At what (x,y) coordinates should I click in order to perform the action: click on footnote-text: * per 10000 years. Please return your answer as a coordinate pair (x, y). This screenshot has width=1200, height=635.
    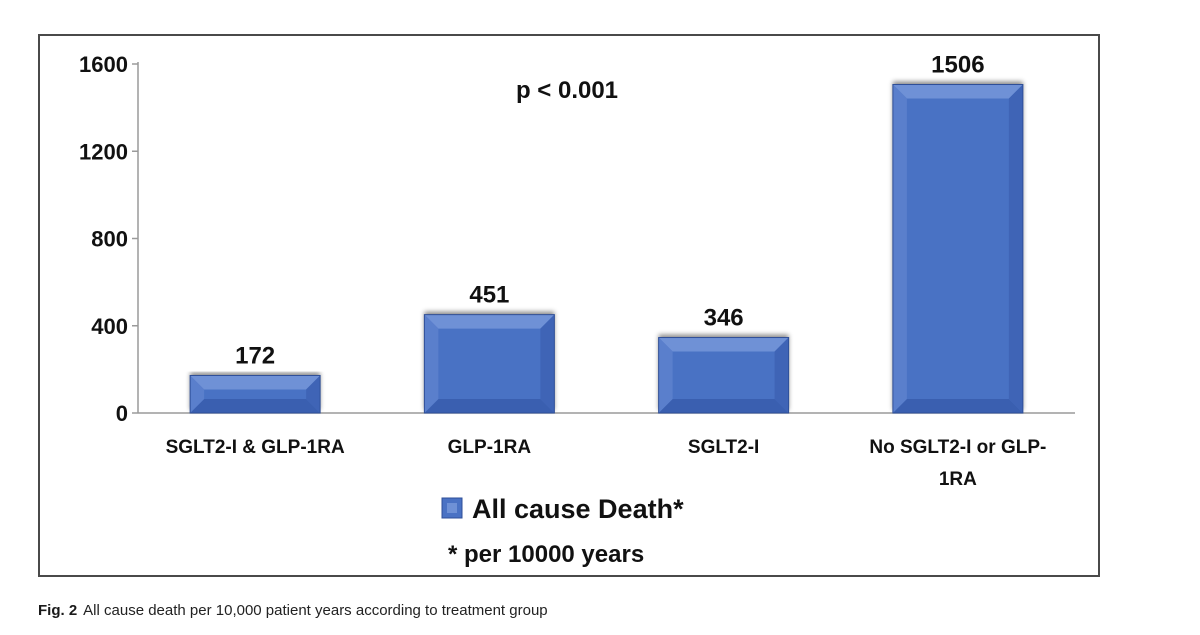
    Looking at the image, I should click on (546, 554).